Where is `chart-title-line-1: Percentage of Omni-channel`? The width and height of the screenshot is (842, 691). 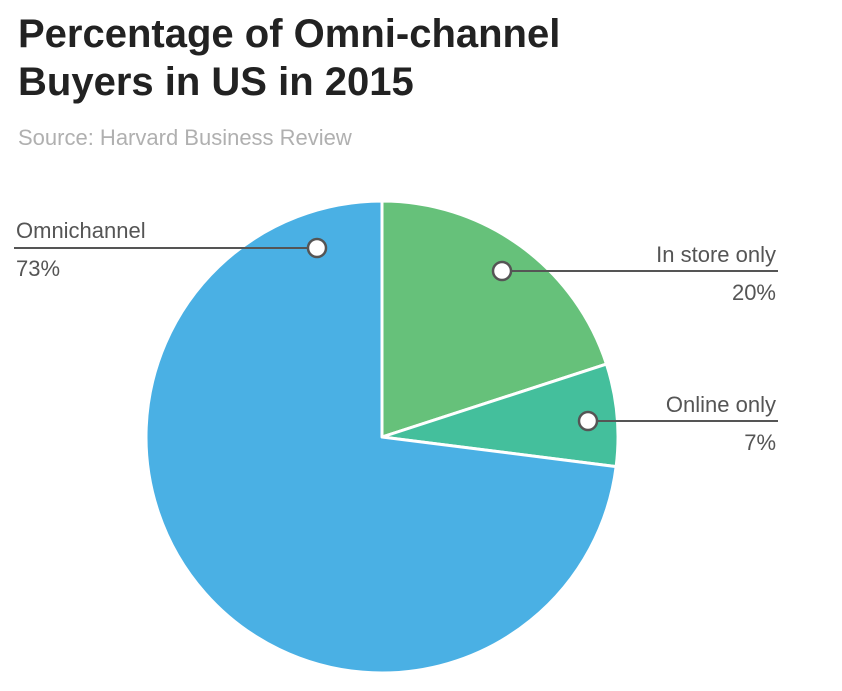 chart-title-line-1: Percentage of Omni-channel is located at coordinates (289, 34).